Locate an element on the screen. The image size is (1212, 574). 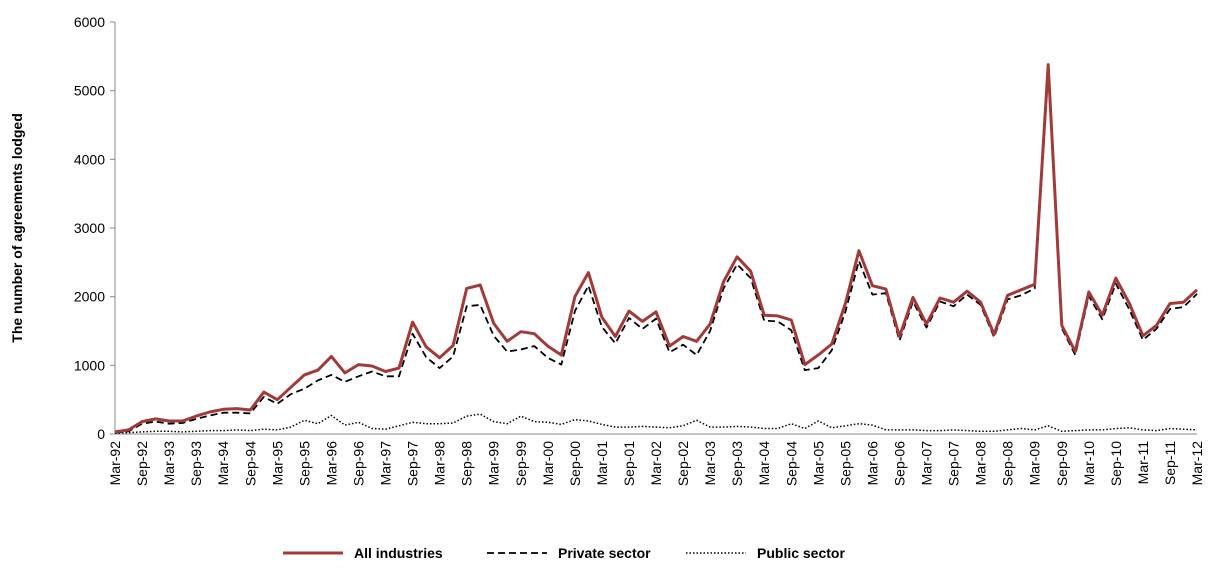
y-tick-label: 5000 is located at coordinates (89, 91).